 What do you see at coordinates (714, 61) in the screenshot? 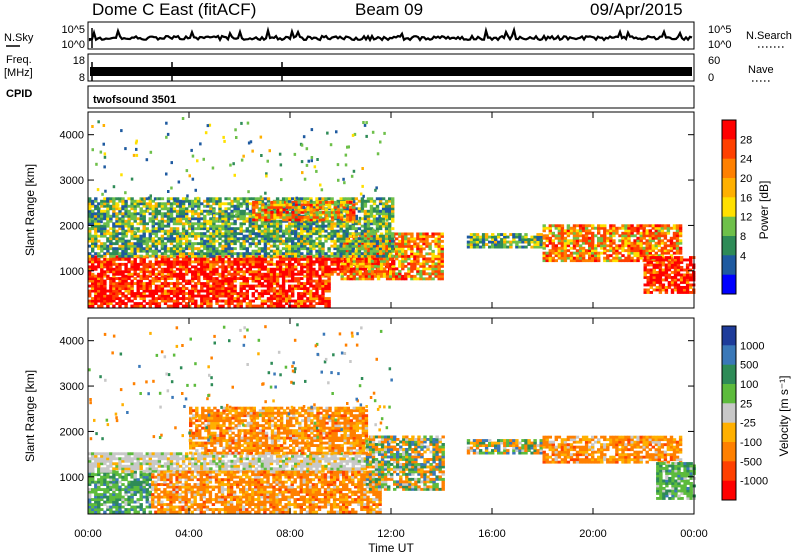
I see `freq-right-tick-top: 60` at bounding box center [714, 61].